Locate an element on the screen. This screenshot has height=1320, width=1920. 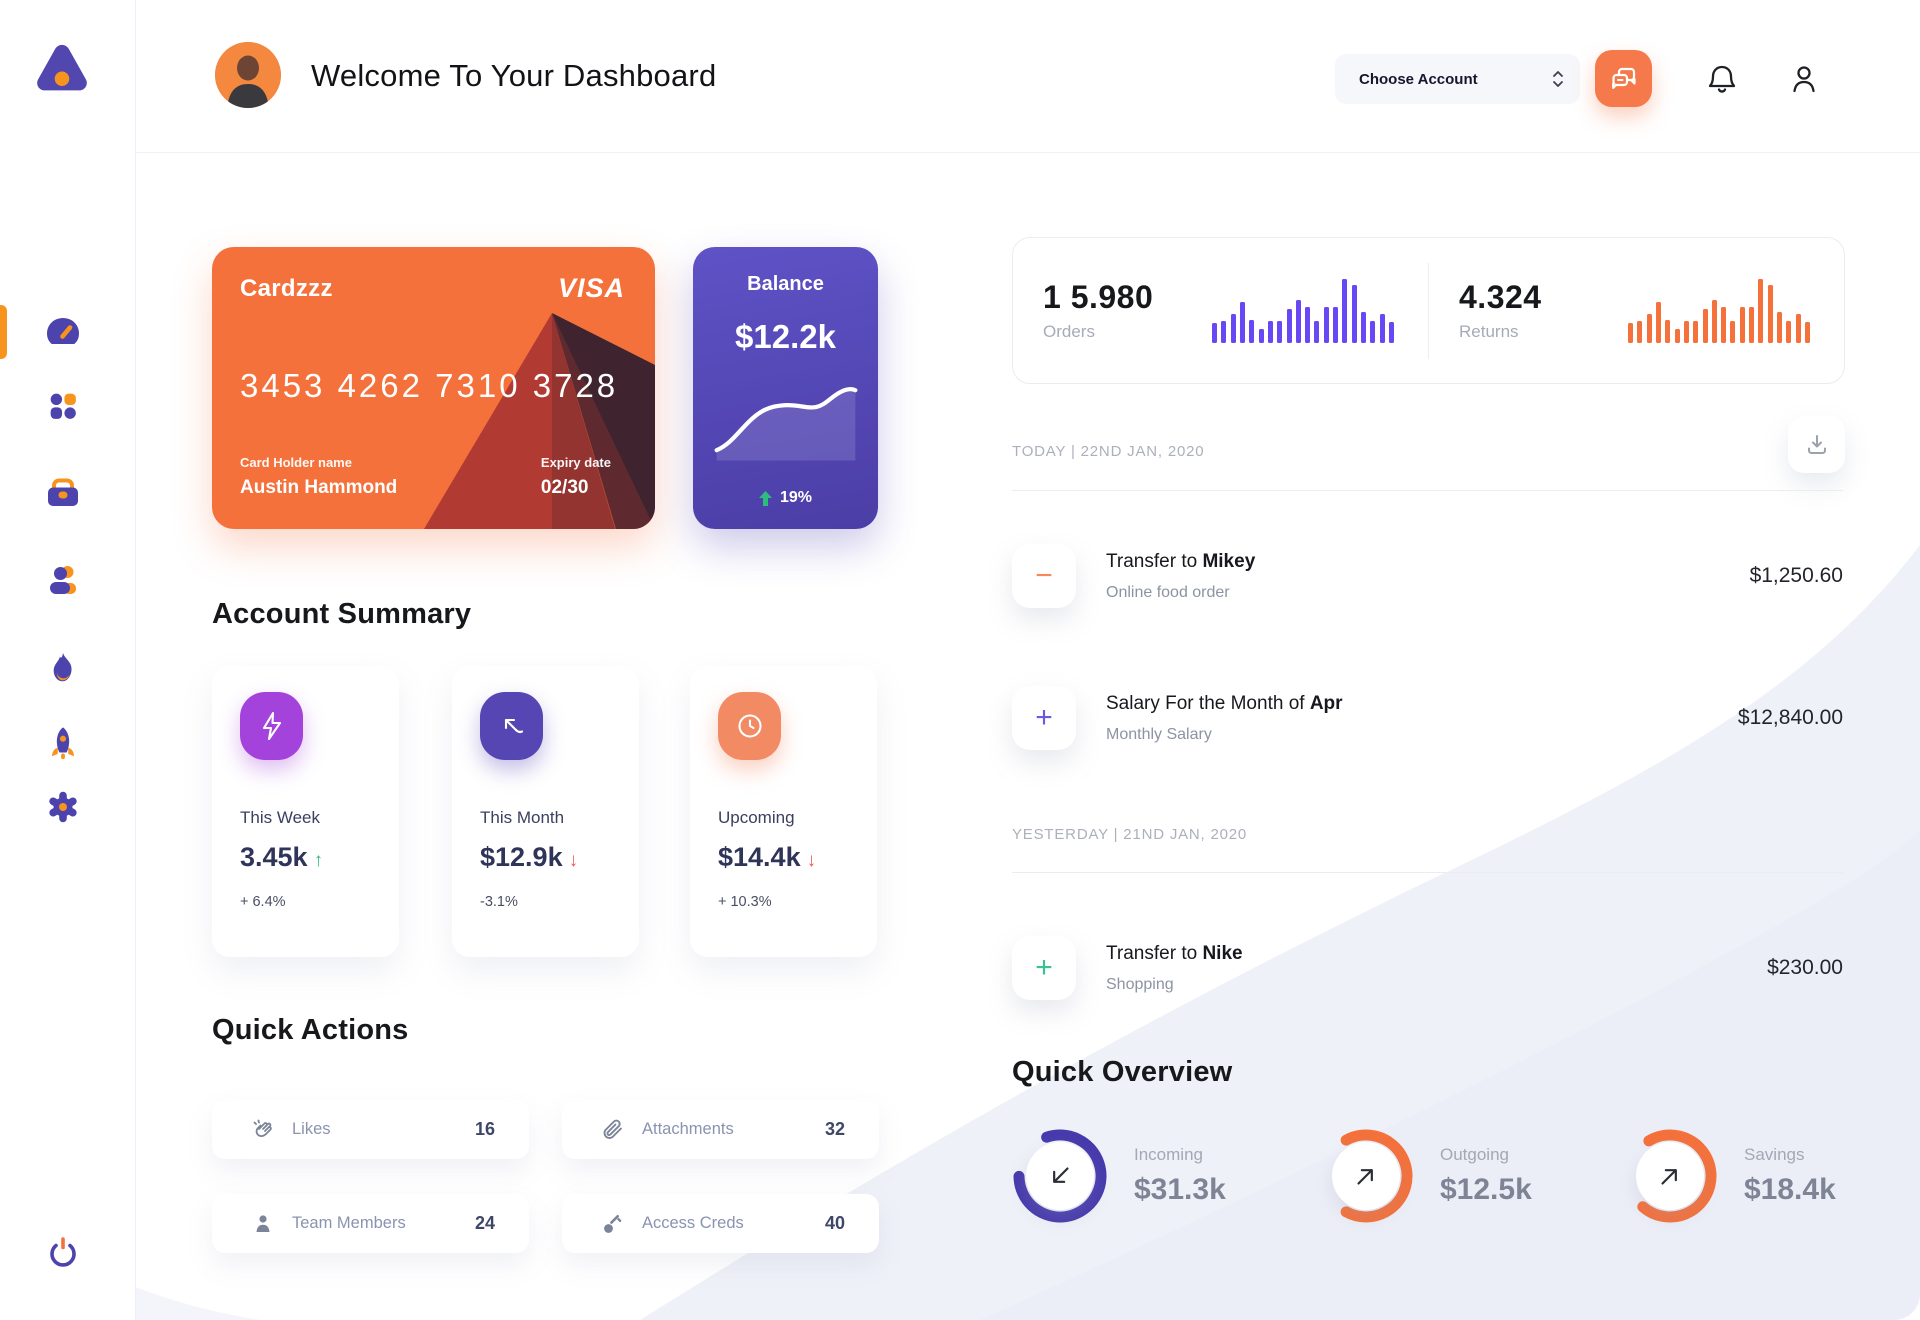
overview-savings: Savings $18.4k is located at coordinates (1729, 1176).